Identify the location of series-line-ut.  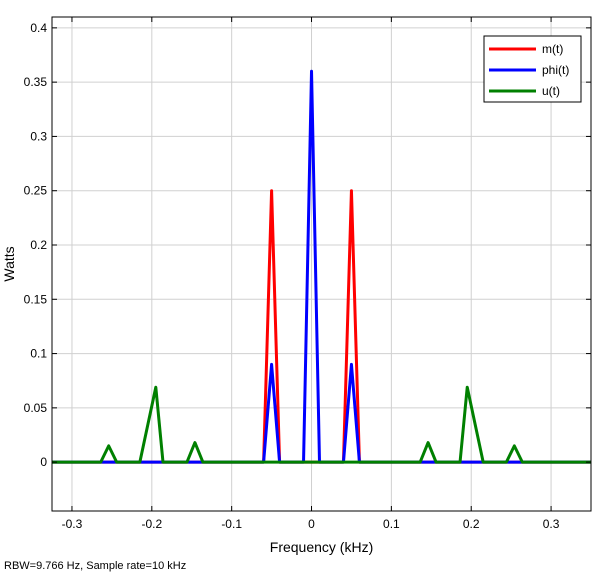
(321, 424).